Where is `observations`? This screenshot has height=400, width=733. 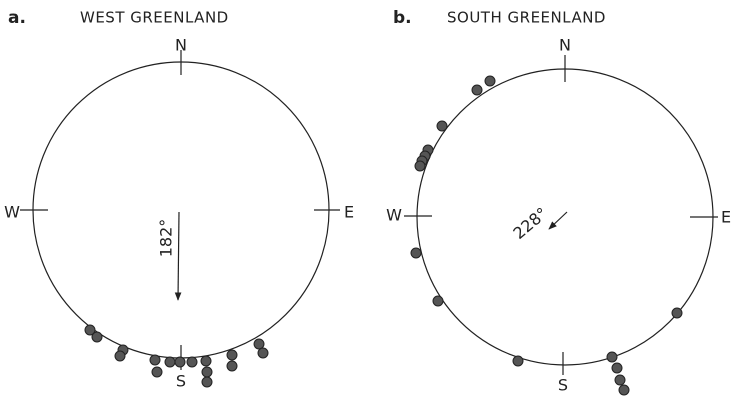 observations is located at coordinates (176, 356).